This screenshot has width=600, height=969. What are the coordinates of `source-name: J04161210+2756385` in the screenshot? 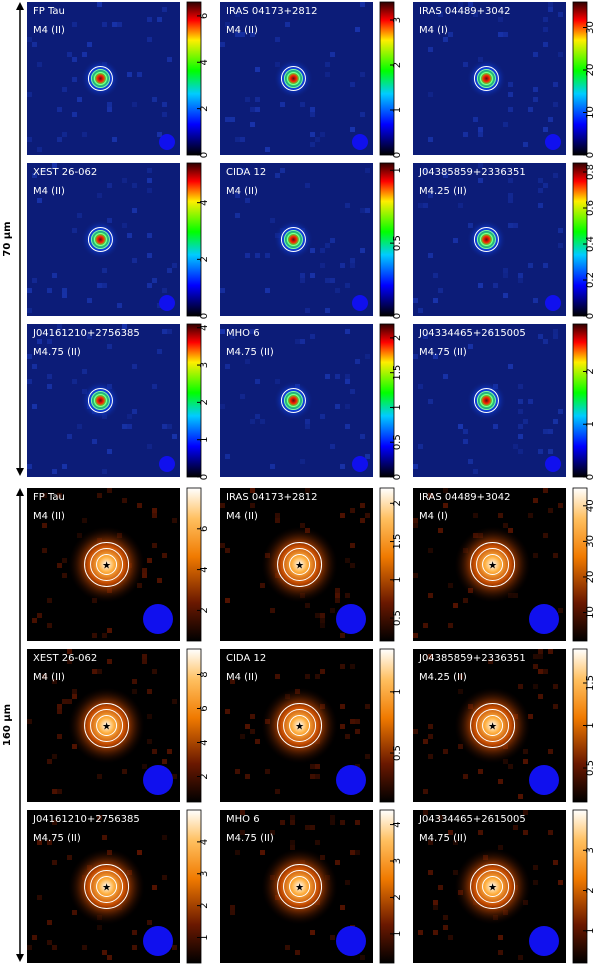 It's located at (86, 333).